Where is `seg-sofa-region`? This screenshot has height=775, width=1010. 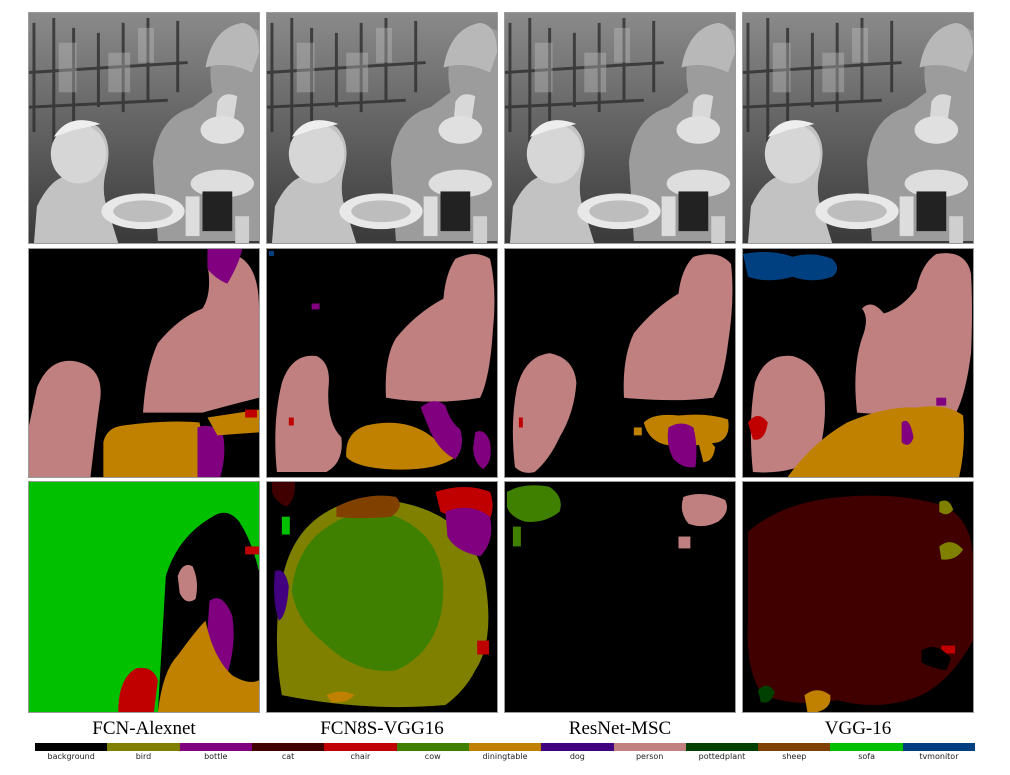 seg-sofa-region is located at coordinates (285, 525).